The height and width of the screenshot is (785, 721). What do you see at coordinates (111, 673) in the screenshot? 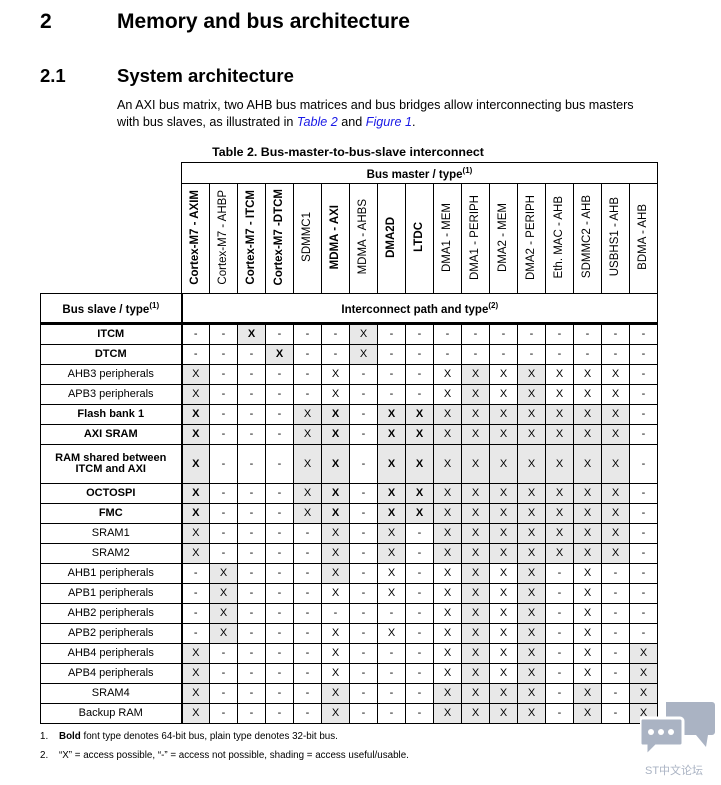
I see `bus-slave-label: APB4 peripherals` at bounding box center [111, 673].